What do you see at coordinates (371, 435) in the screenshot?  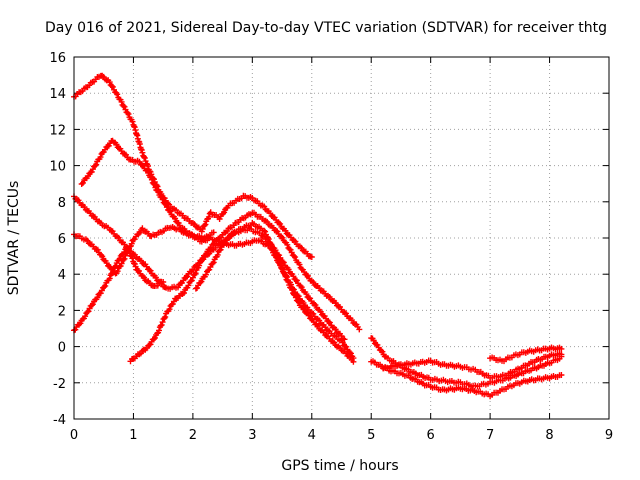 I see `x-tick-label: 5` at bounding box center [371, 435].